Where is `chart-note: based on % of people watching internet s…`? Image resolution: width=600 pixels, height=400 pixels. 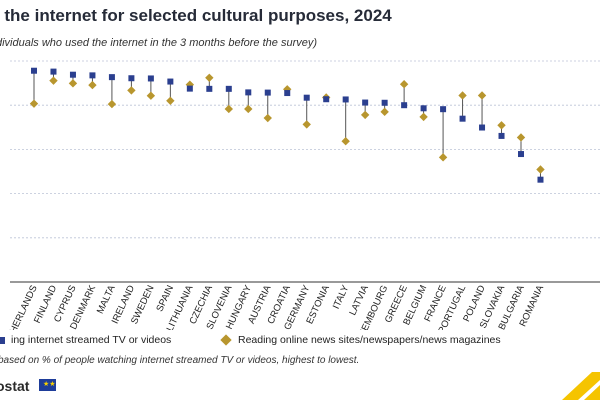 chart-note: based on % of people watching internet s… is located at coordinates (180, 360).